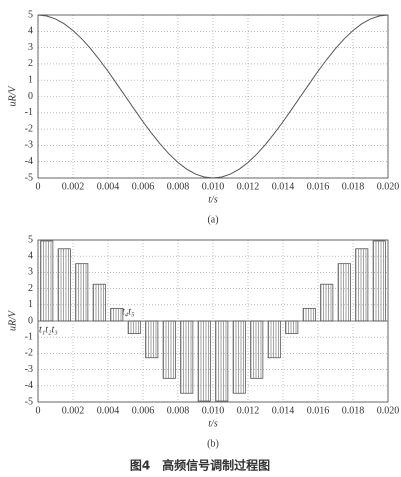  I want to click on subplot-label: (a), so click(212, 219).